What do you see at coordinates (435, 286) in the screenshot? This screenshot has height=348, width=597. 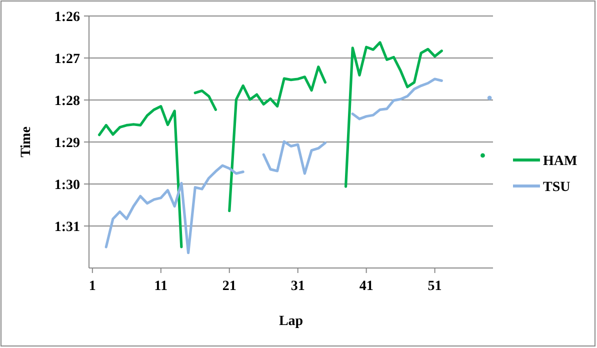 I see `x-tick-label: 51` at bounding box center [435, 286].